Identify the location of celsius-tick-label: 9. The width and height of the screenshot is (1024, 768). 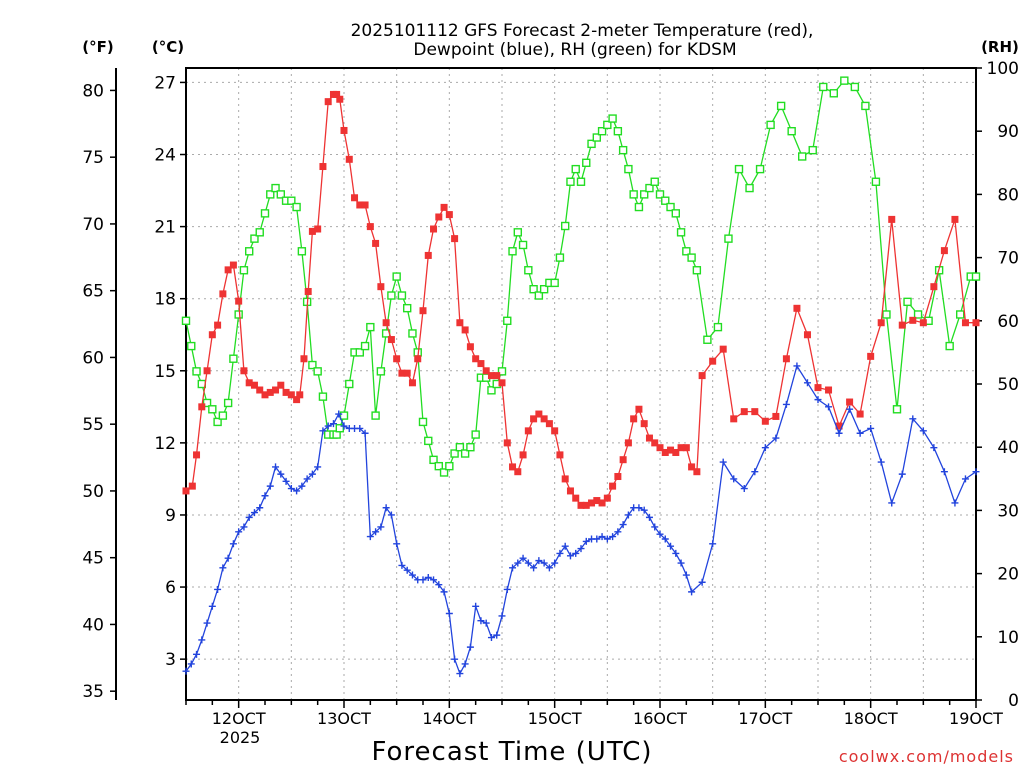
(170, 516).